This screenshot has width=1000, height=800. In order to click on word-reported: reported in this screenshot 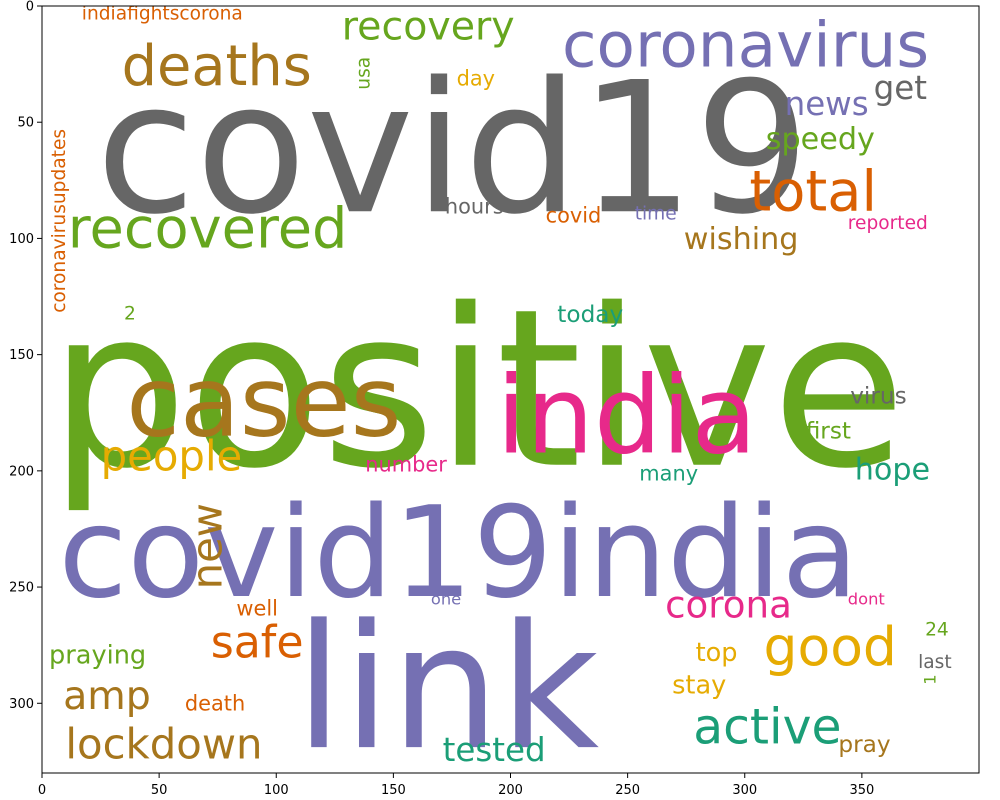, I will do `click(888, 223)`.